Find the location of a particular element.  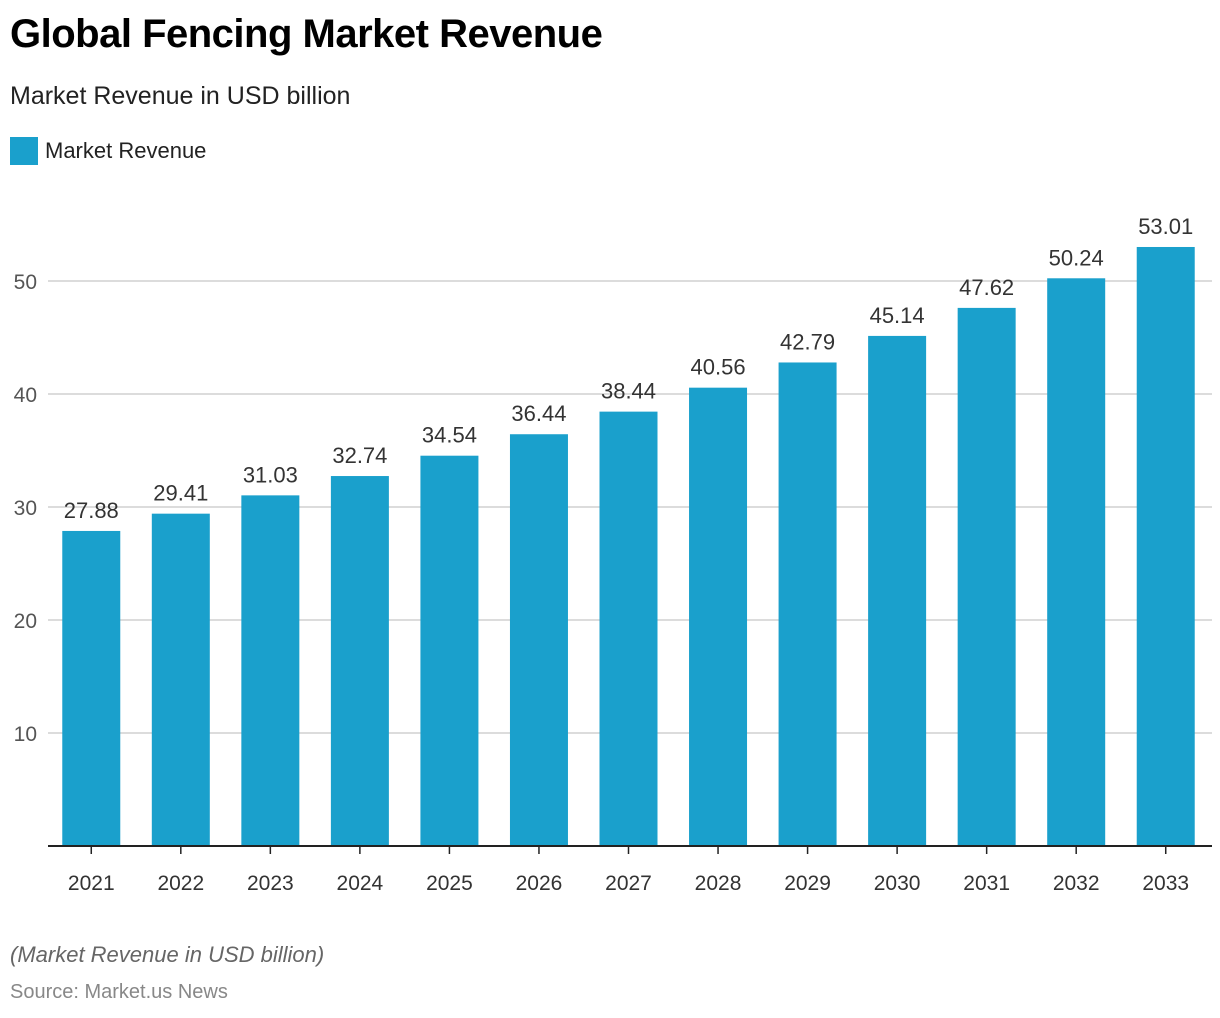

y-tick-label: 50 is located at coordinates (25, 282).